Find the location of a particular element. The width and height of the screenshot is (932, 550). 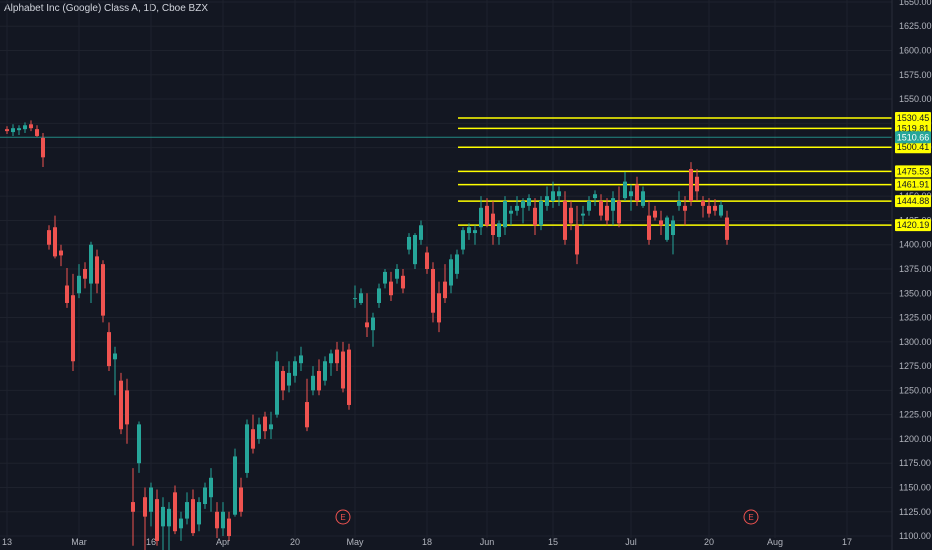

time-axis: 13 Mar 16 Apr 20 May 18 Jun 15 Jul 20 Aug 17 is located at coordinates (427, 542).